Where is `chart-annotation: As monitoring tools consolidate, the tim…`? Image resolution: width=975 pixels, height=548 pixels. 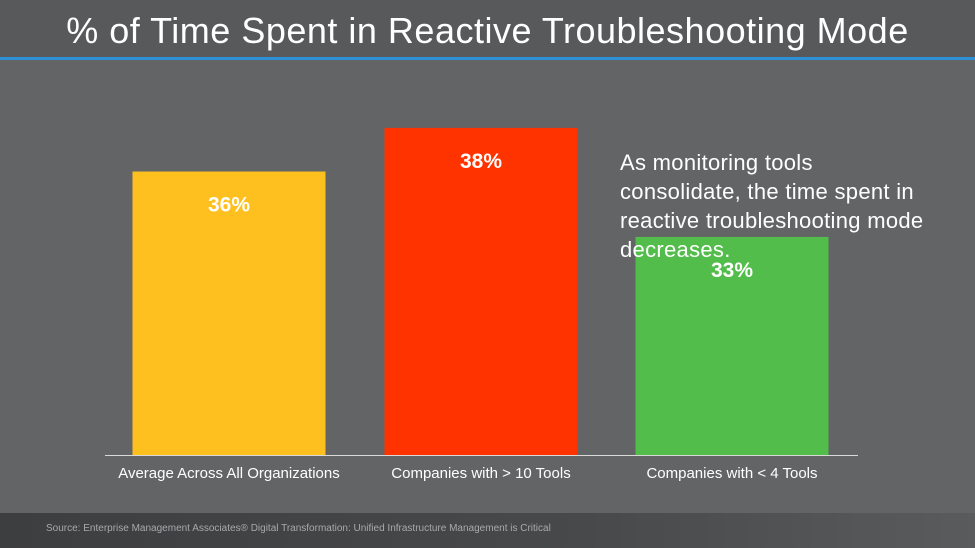
chart-annotation: As monitoring tools consolidate, the tim… is located at coordinates (772, 206).